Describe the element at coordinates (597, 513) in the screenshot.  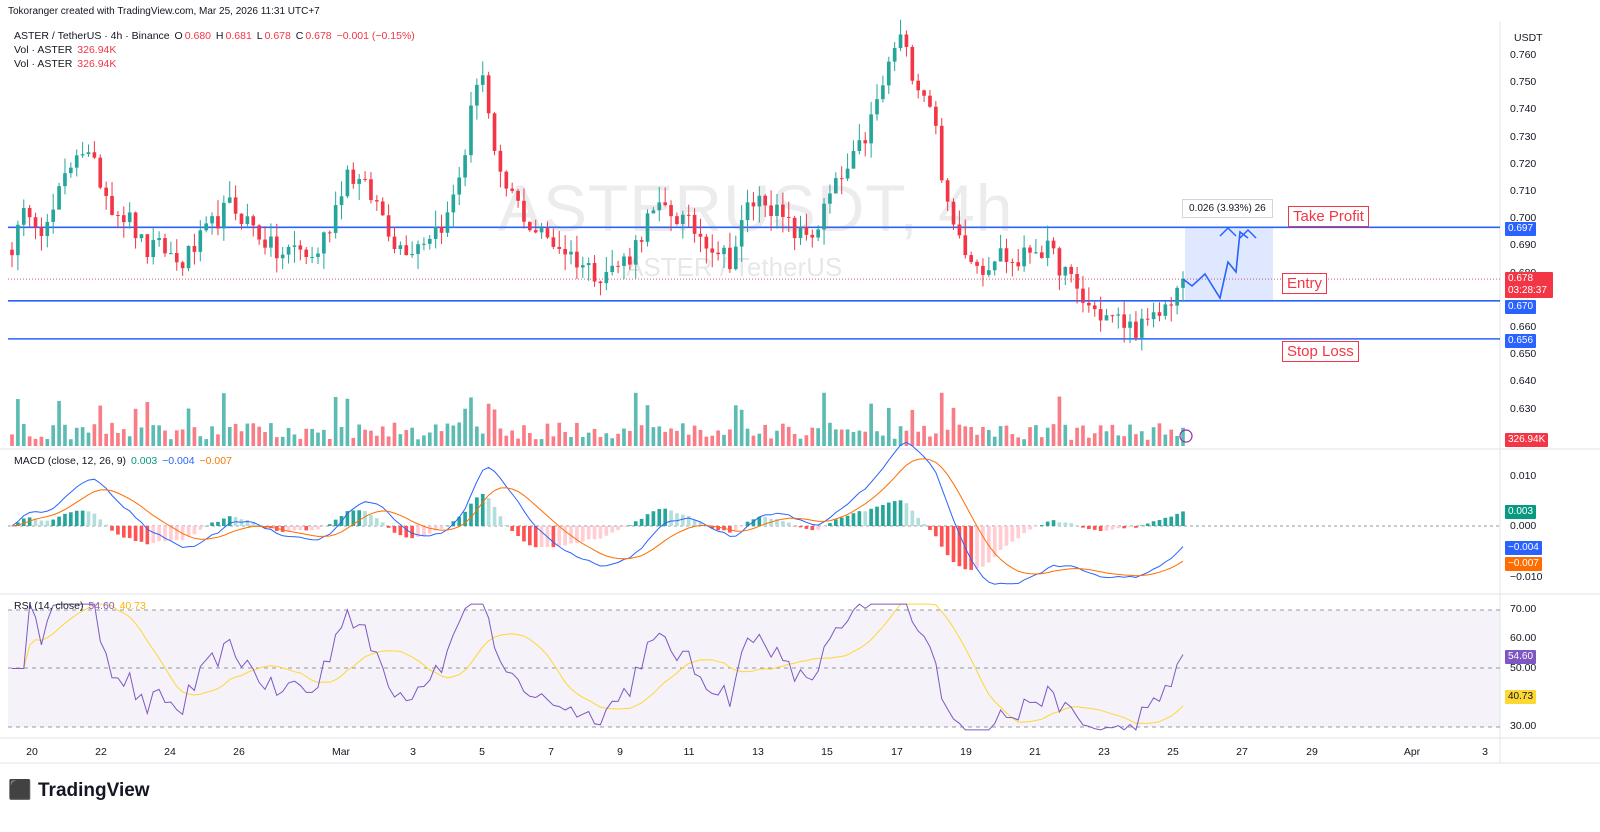
I see `macd-line` at that location.